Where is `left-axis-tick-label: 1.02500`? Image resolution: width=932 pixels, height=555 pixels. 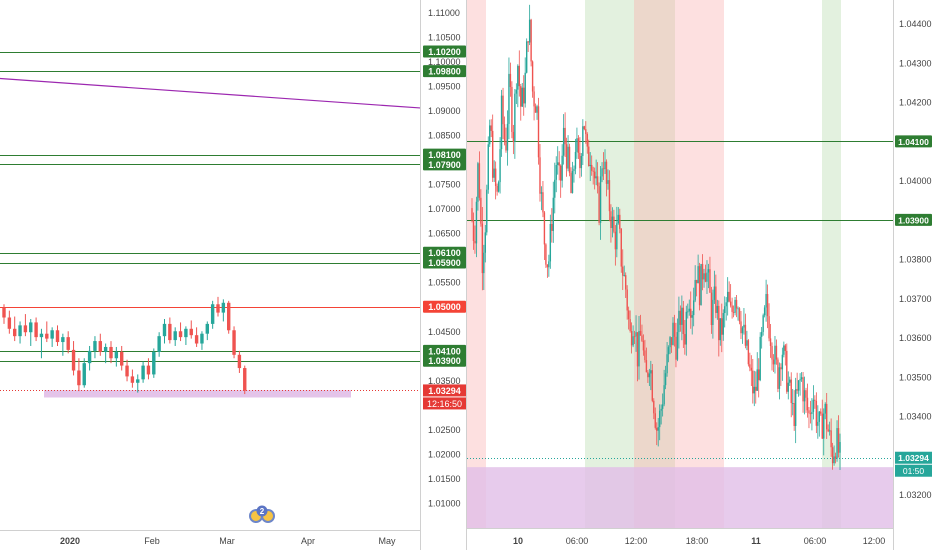 left-axis-tick-label: 1.02500 is located at coordinates (444, 430).